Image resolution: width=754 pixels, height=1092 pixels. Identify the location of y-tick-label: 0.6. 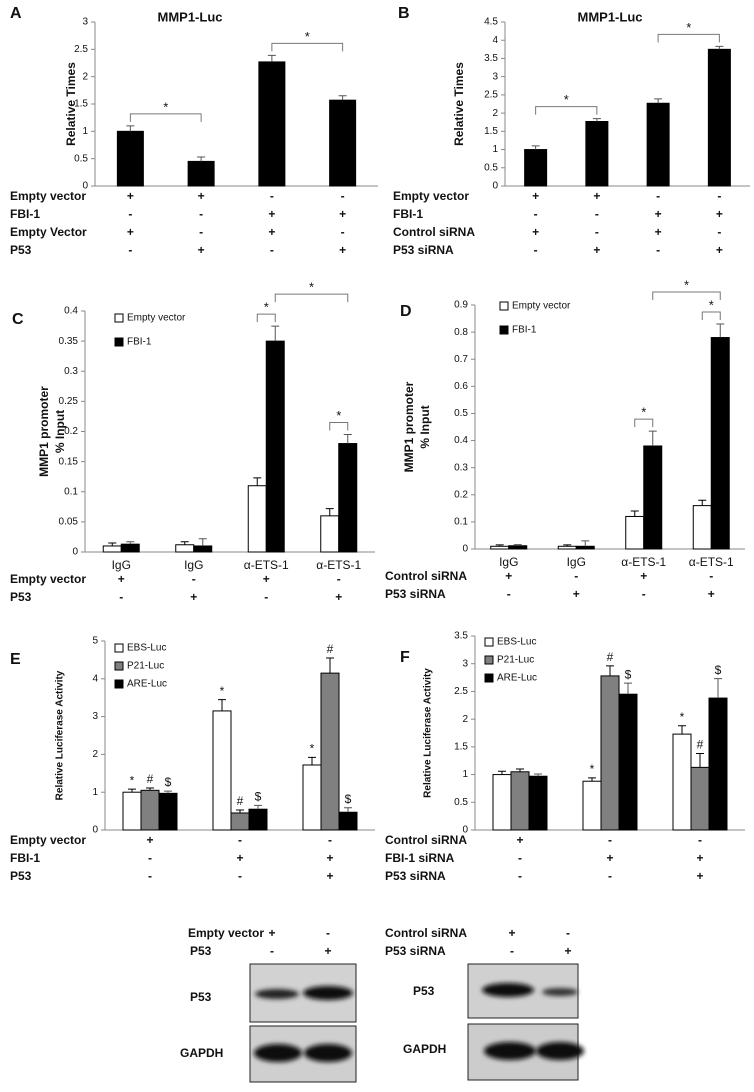
(461, 386).